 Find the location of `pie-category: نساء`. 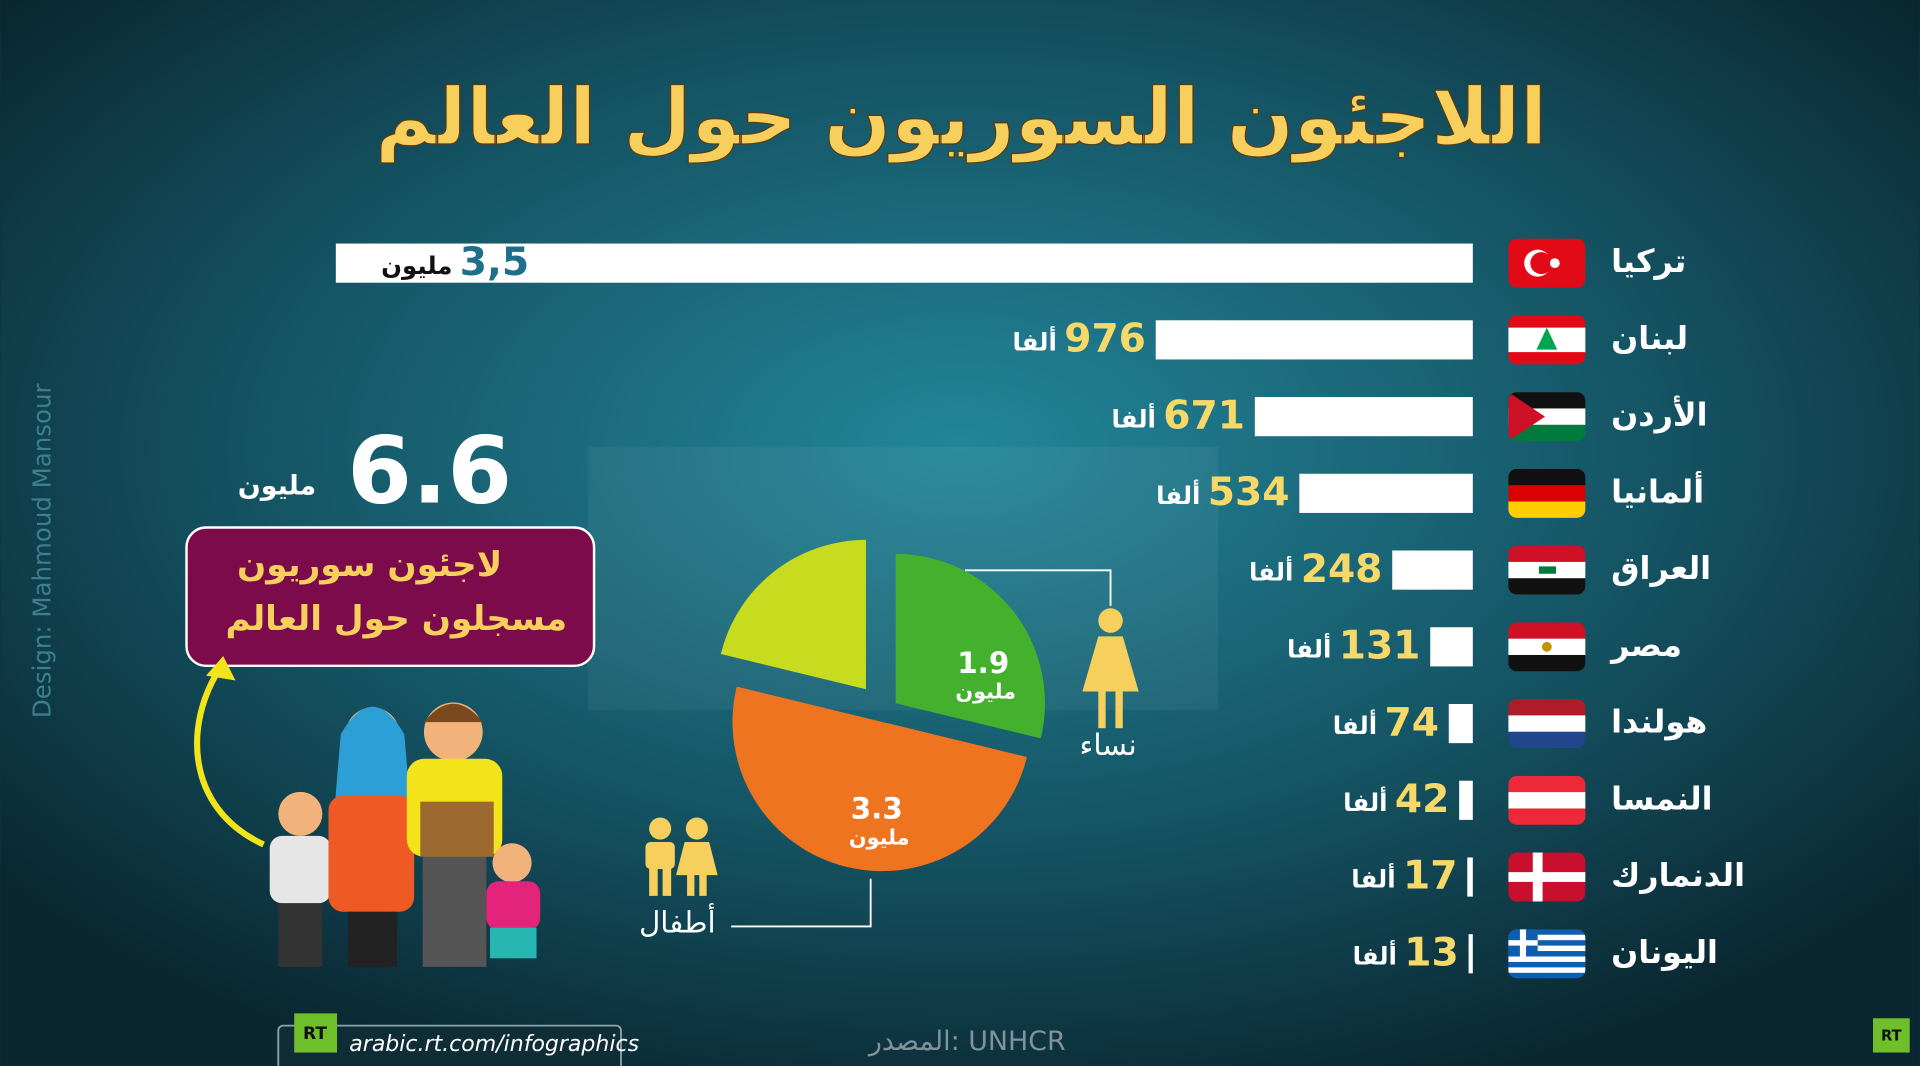

pie-category: نساء is located at coordinates (1108, 745).